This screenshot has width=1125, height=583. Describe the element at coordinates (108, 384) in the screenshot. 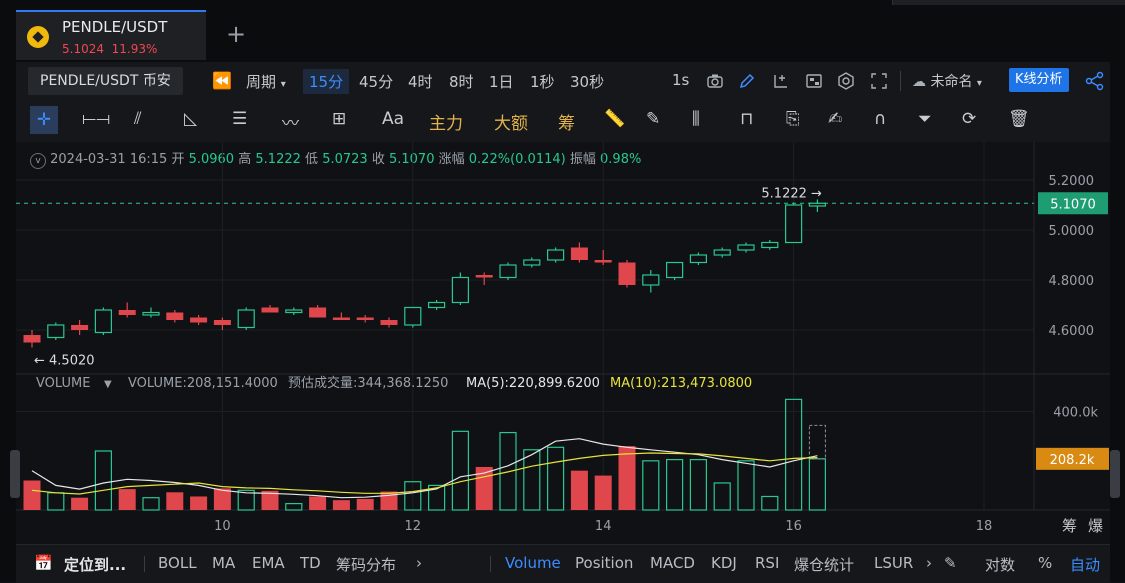

I see `volume-dropdown-icon: ▼` at that location.